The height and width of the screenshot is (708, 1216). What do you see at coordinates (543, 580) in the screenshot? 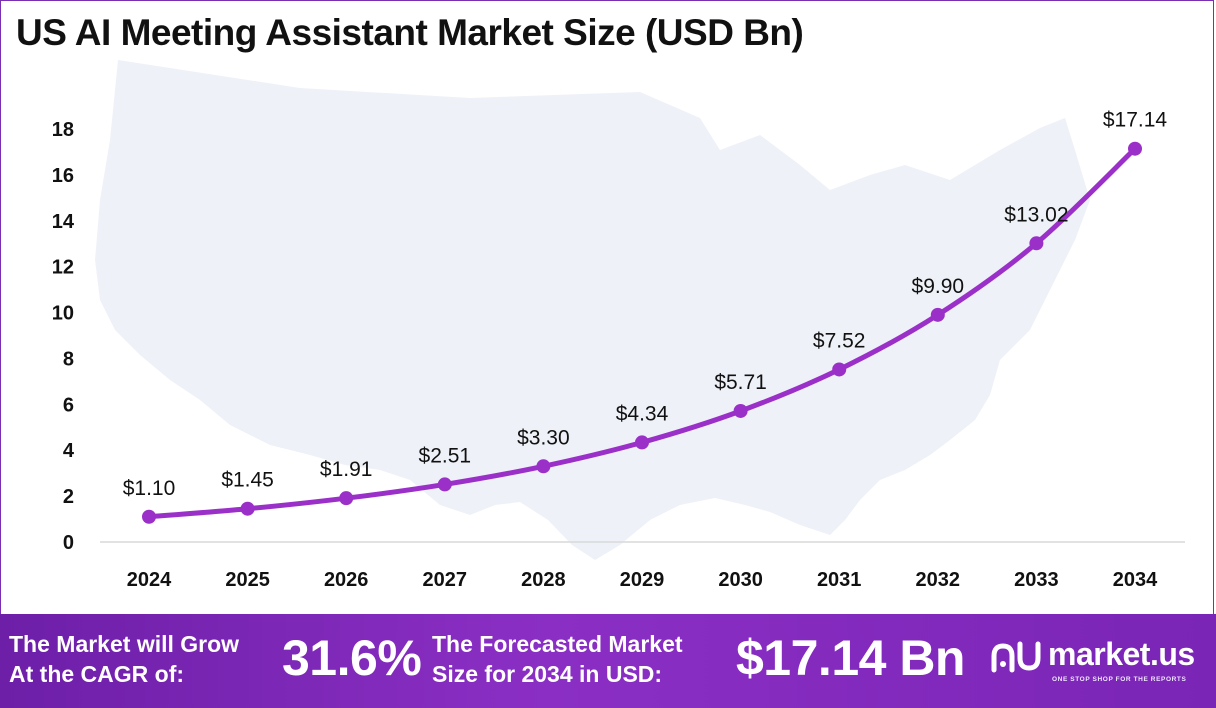
I see `x-tick-label: 2028` at bounding box center [543, 580].